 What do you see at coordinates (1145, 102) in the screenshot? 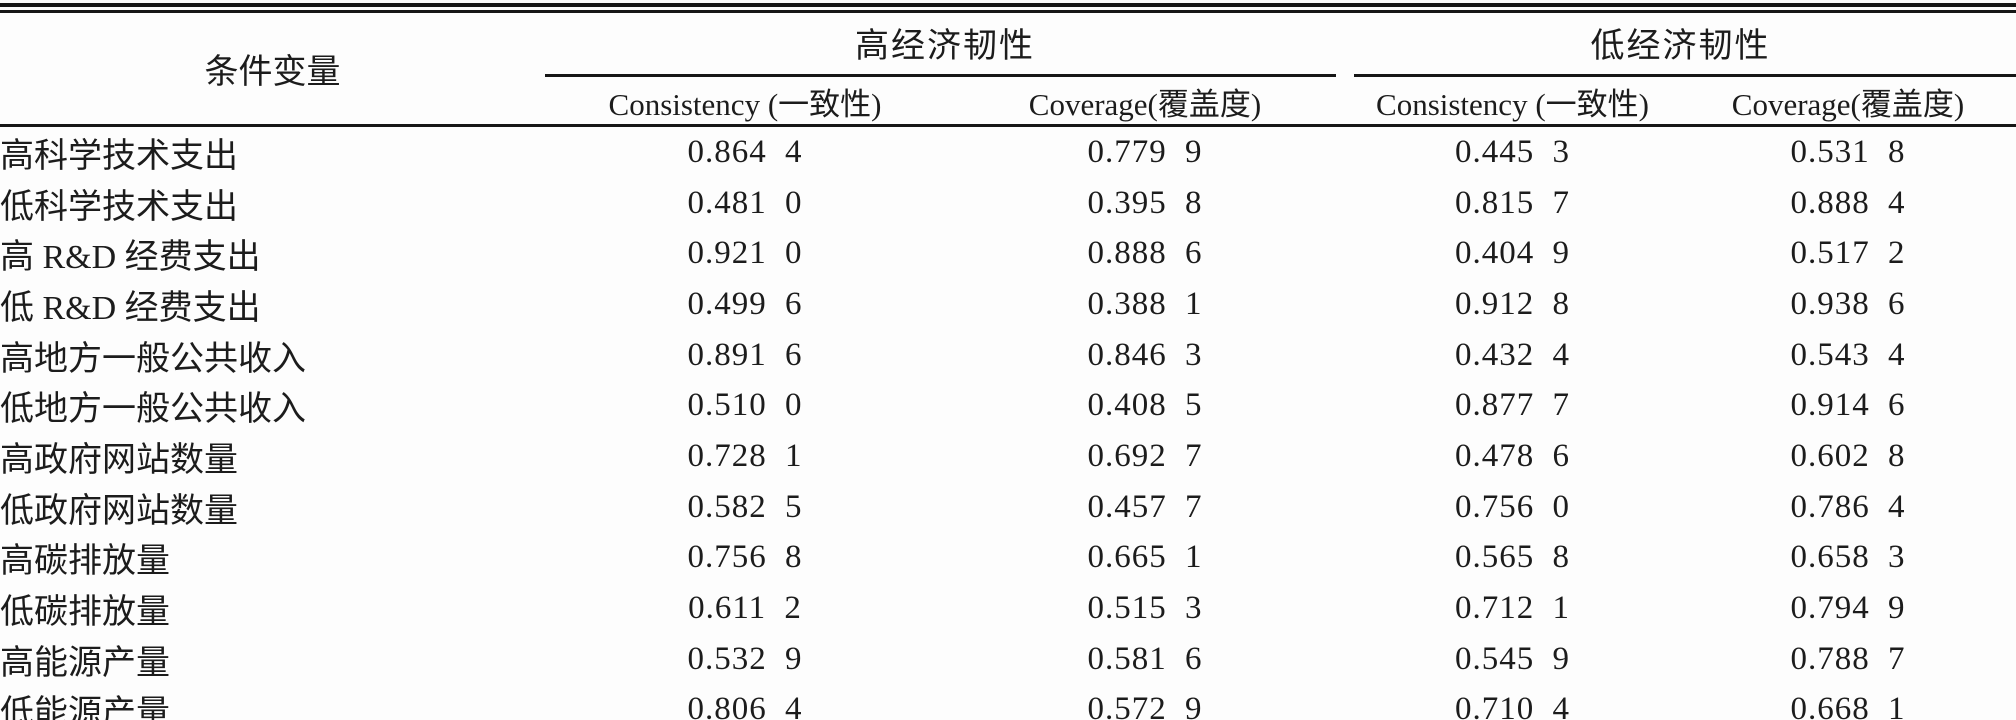
I see `col-header-high-coverage: Coverage(覆盖度)` at bounding box center [1145, 102].